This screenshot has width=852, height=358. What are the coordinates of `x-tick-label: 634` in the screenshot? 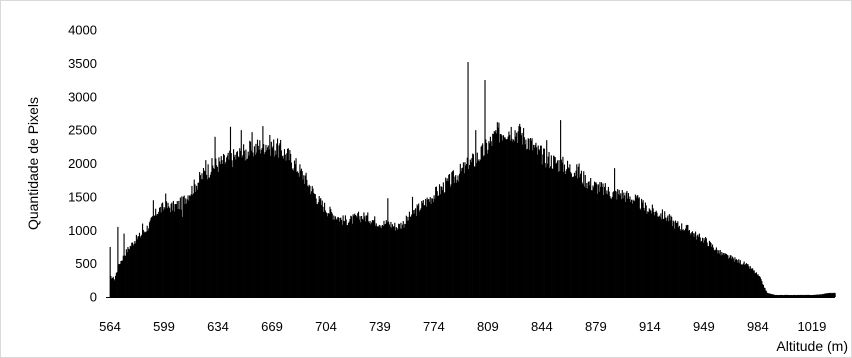 It's located at (218, 326).